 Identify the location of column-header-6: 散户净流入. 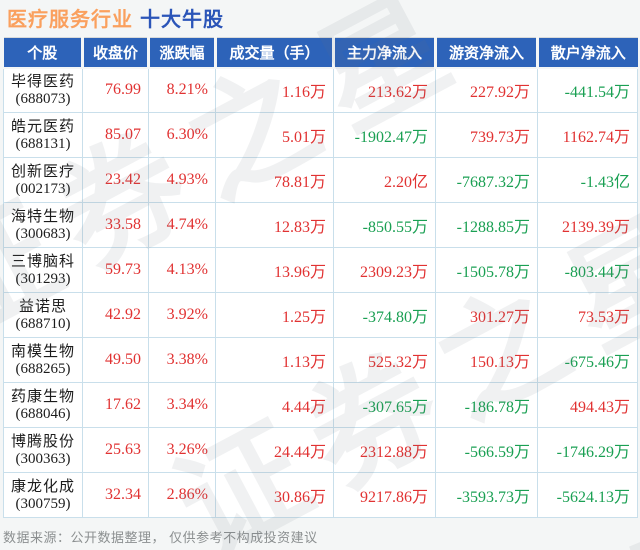
(587, 53).